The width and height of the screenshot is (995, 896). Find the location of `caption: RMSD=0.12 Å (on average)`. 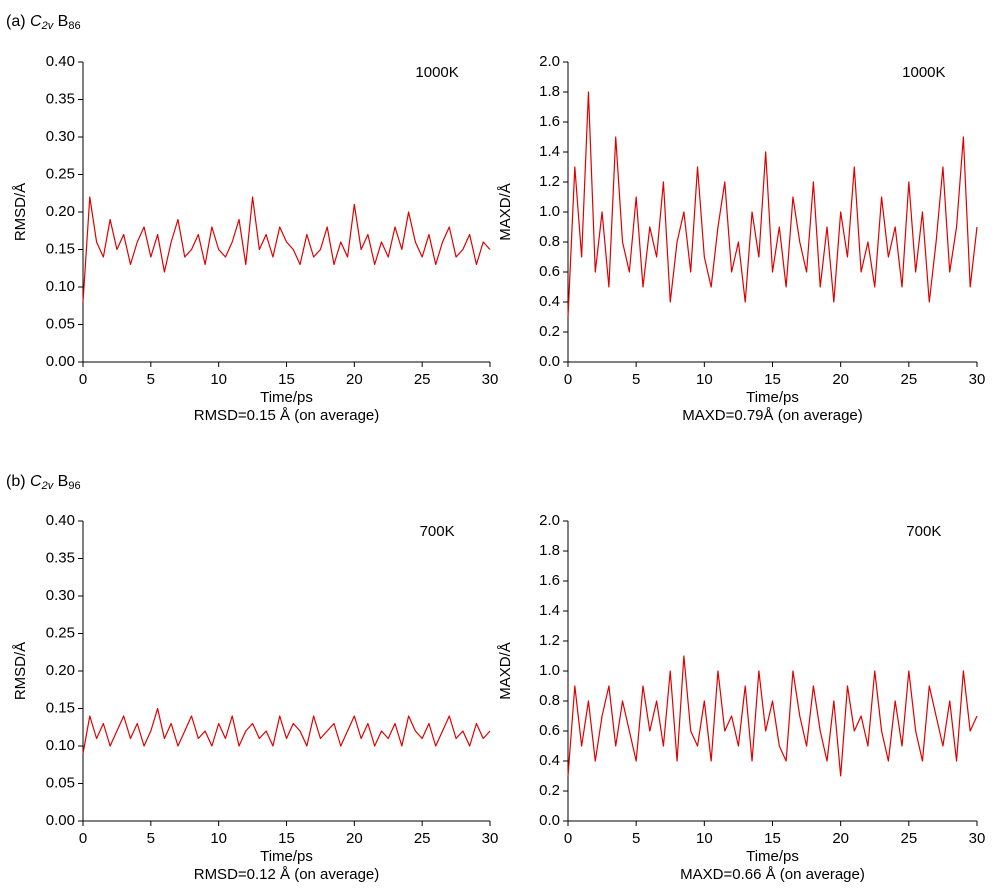

caption: RMSD=0.12 Å (on average) is located at coordinates (287, 874).